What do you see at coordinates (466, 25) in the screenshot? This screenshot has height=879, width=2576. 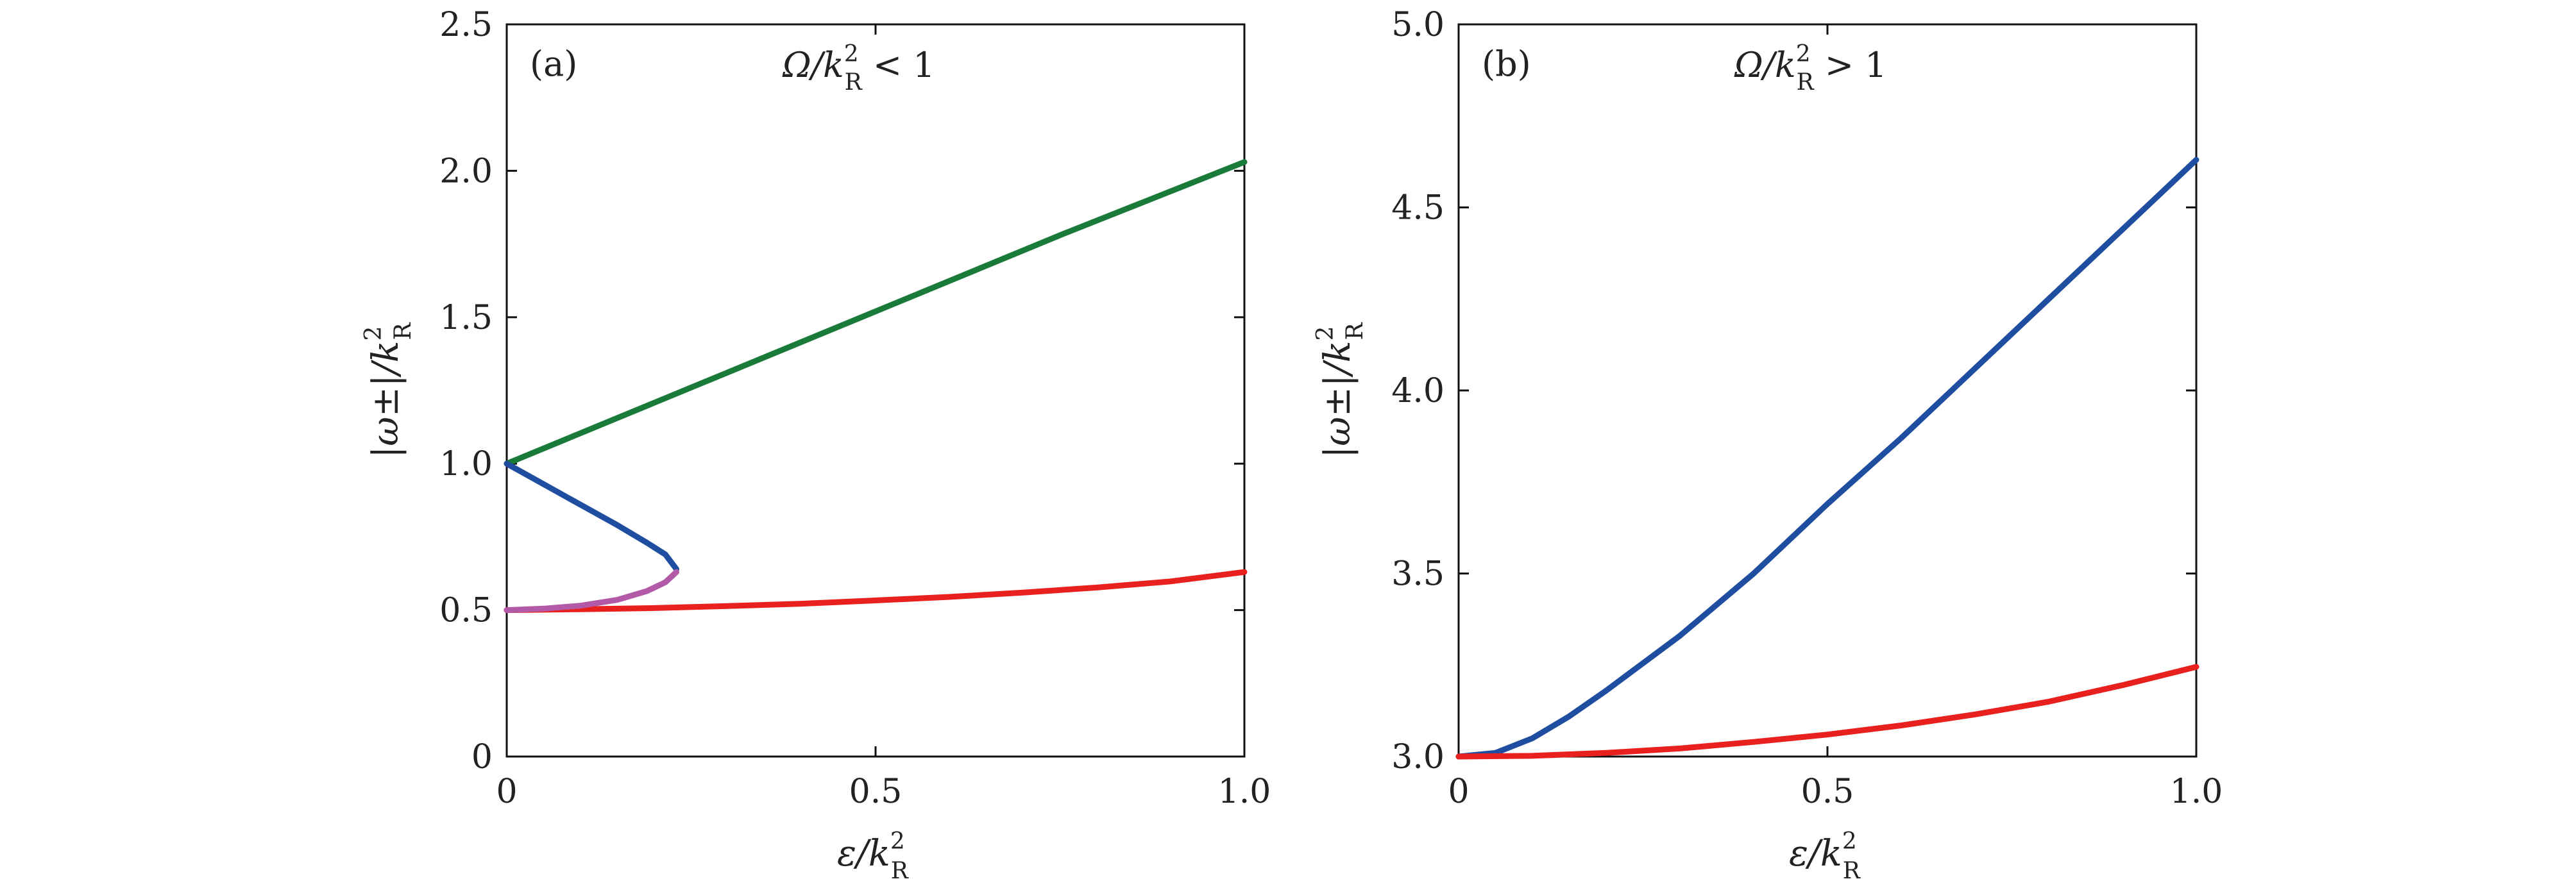 I see `y-tick-label: 2.5` at bounding box center [466, 25].